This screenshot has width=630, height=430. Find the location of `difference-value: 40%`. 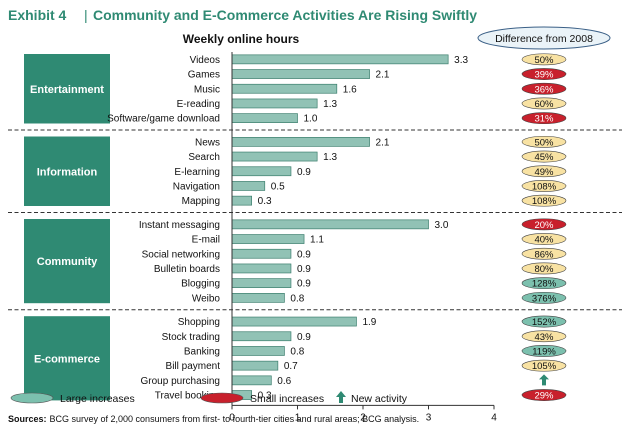

difference-value: 40% is located at coordinates (544, 240).